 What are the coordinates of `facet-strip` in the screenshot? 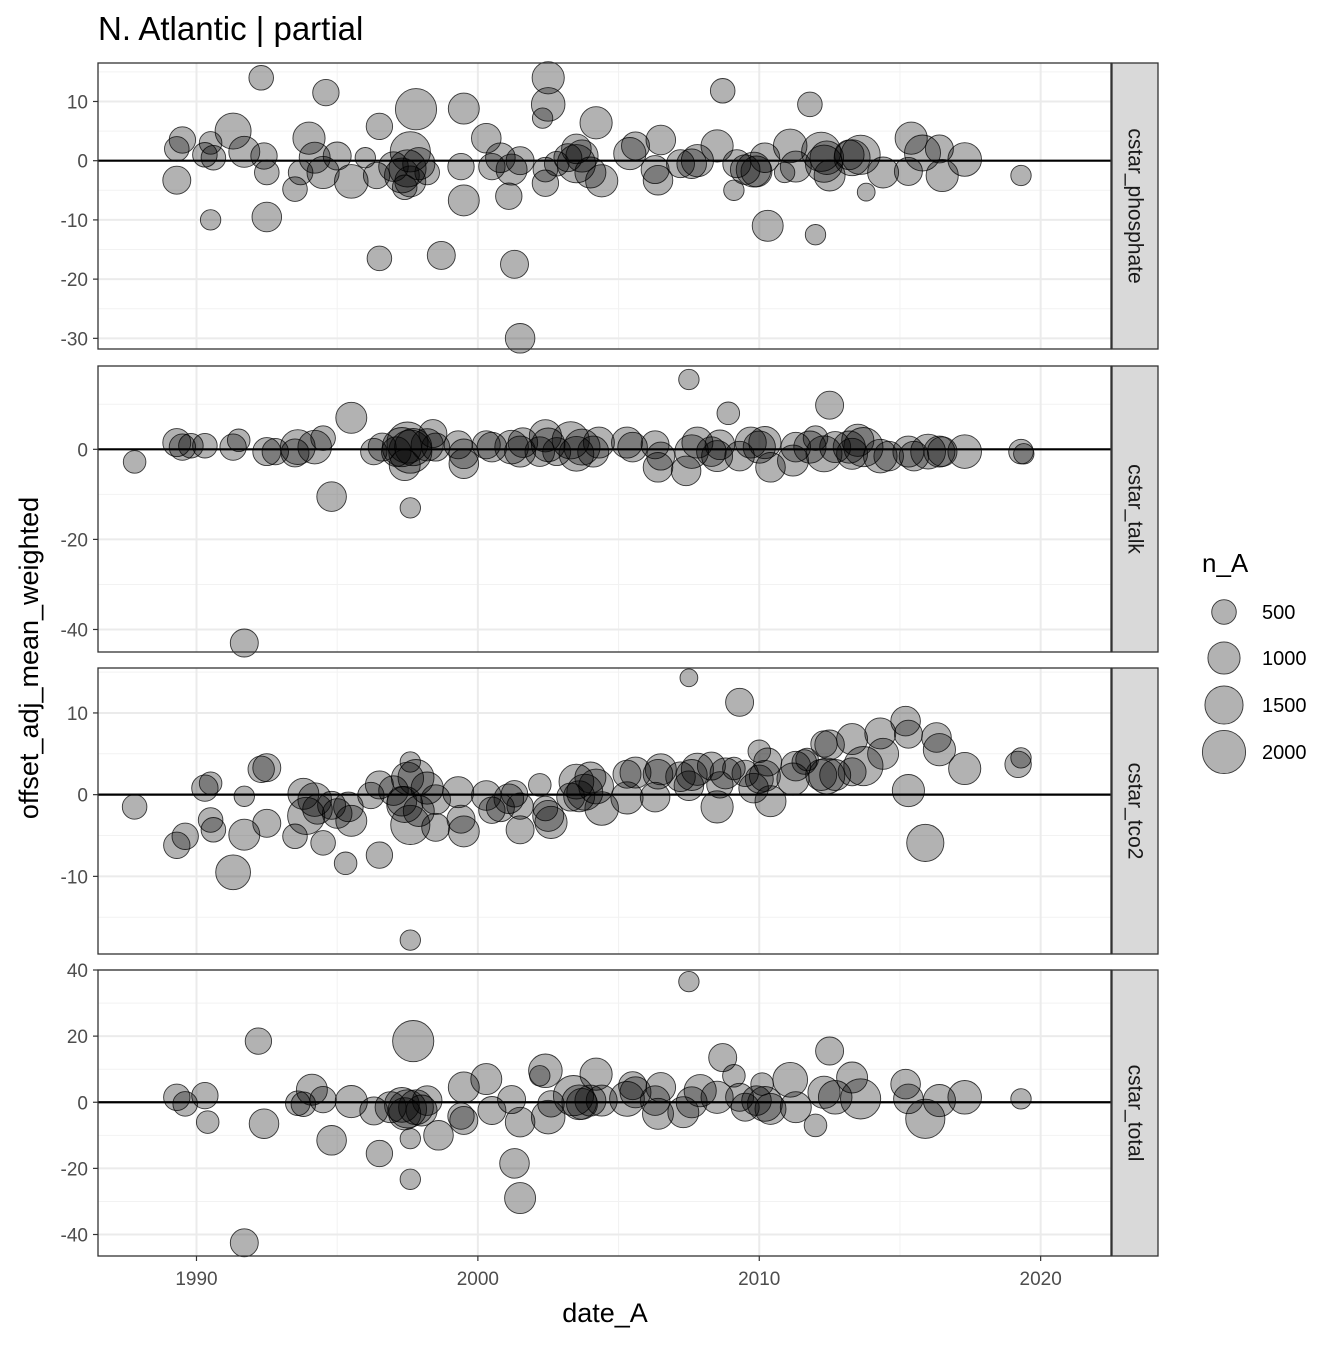 It's located at (1135, 811).